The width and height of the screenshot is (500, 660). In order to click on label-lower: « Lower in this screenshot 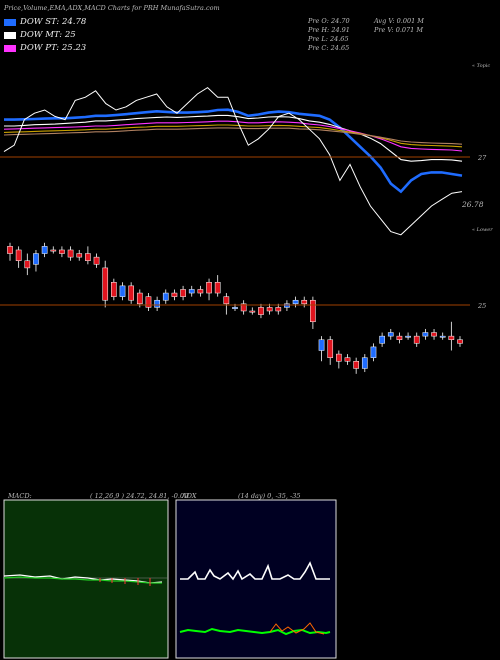, I will do `click(482, 230)`.